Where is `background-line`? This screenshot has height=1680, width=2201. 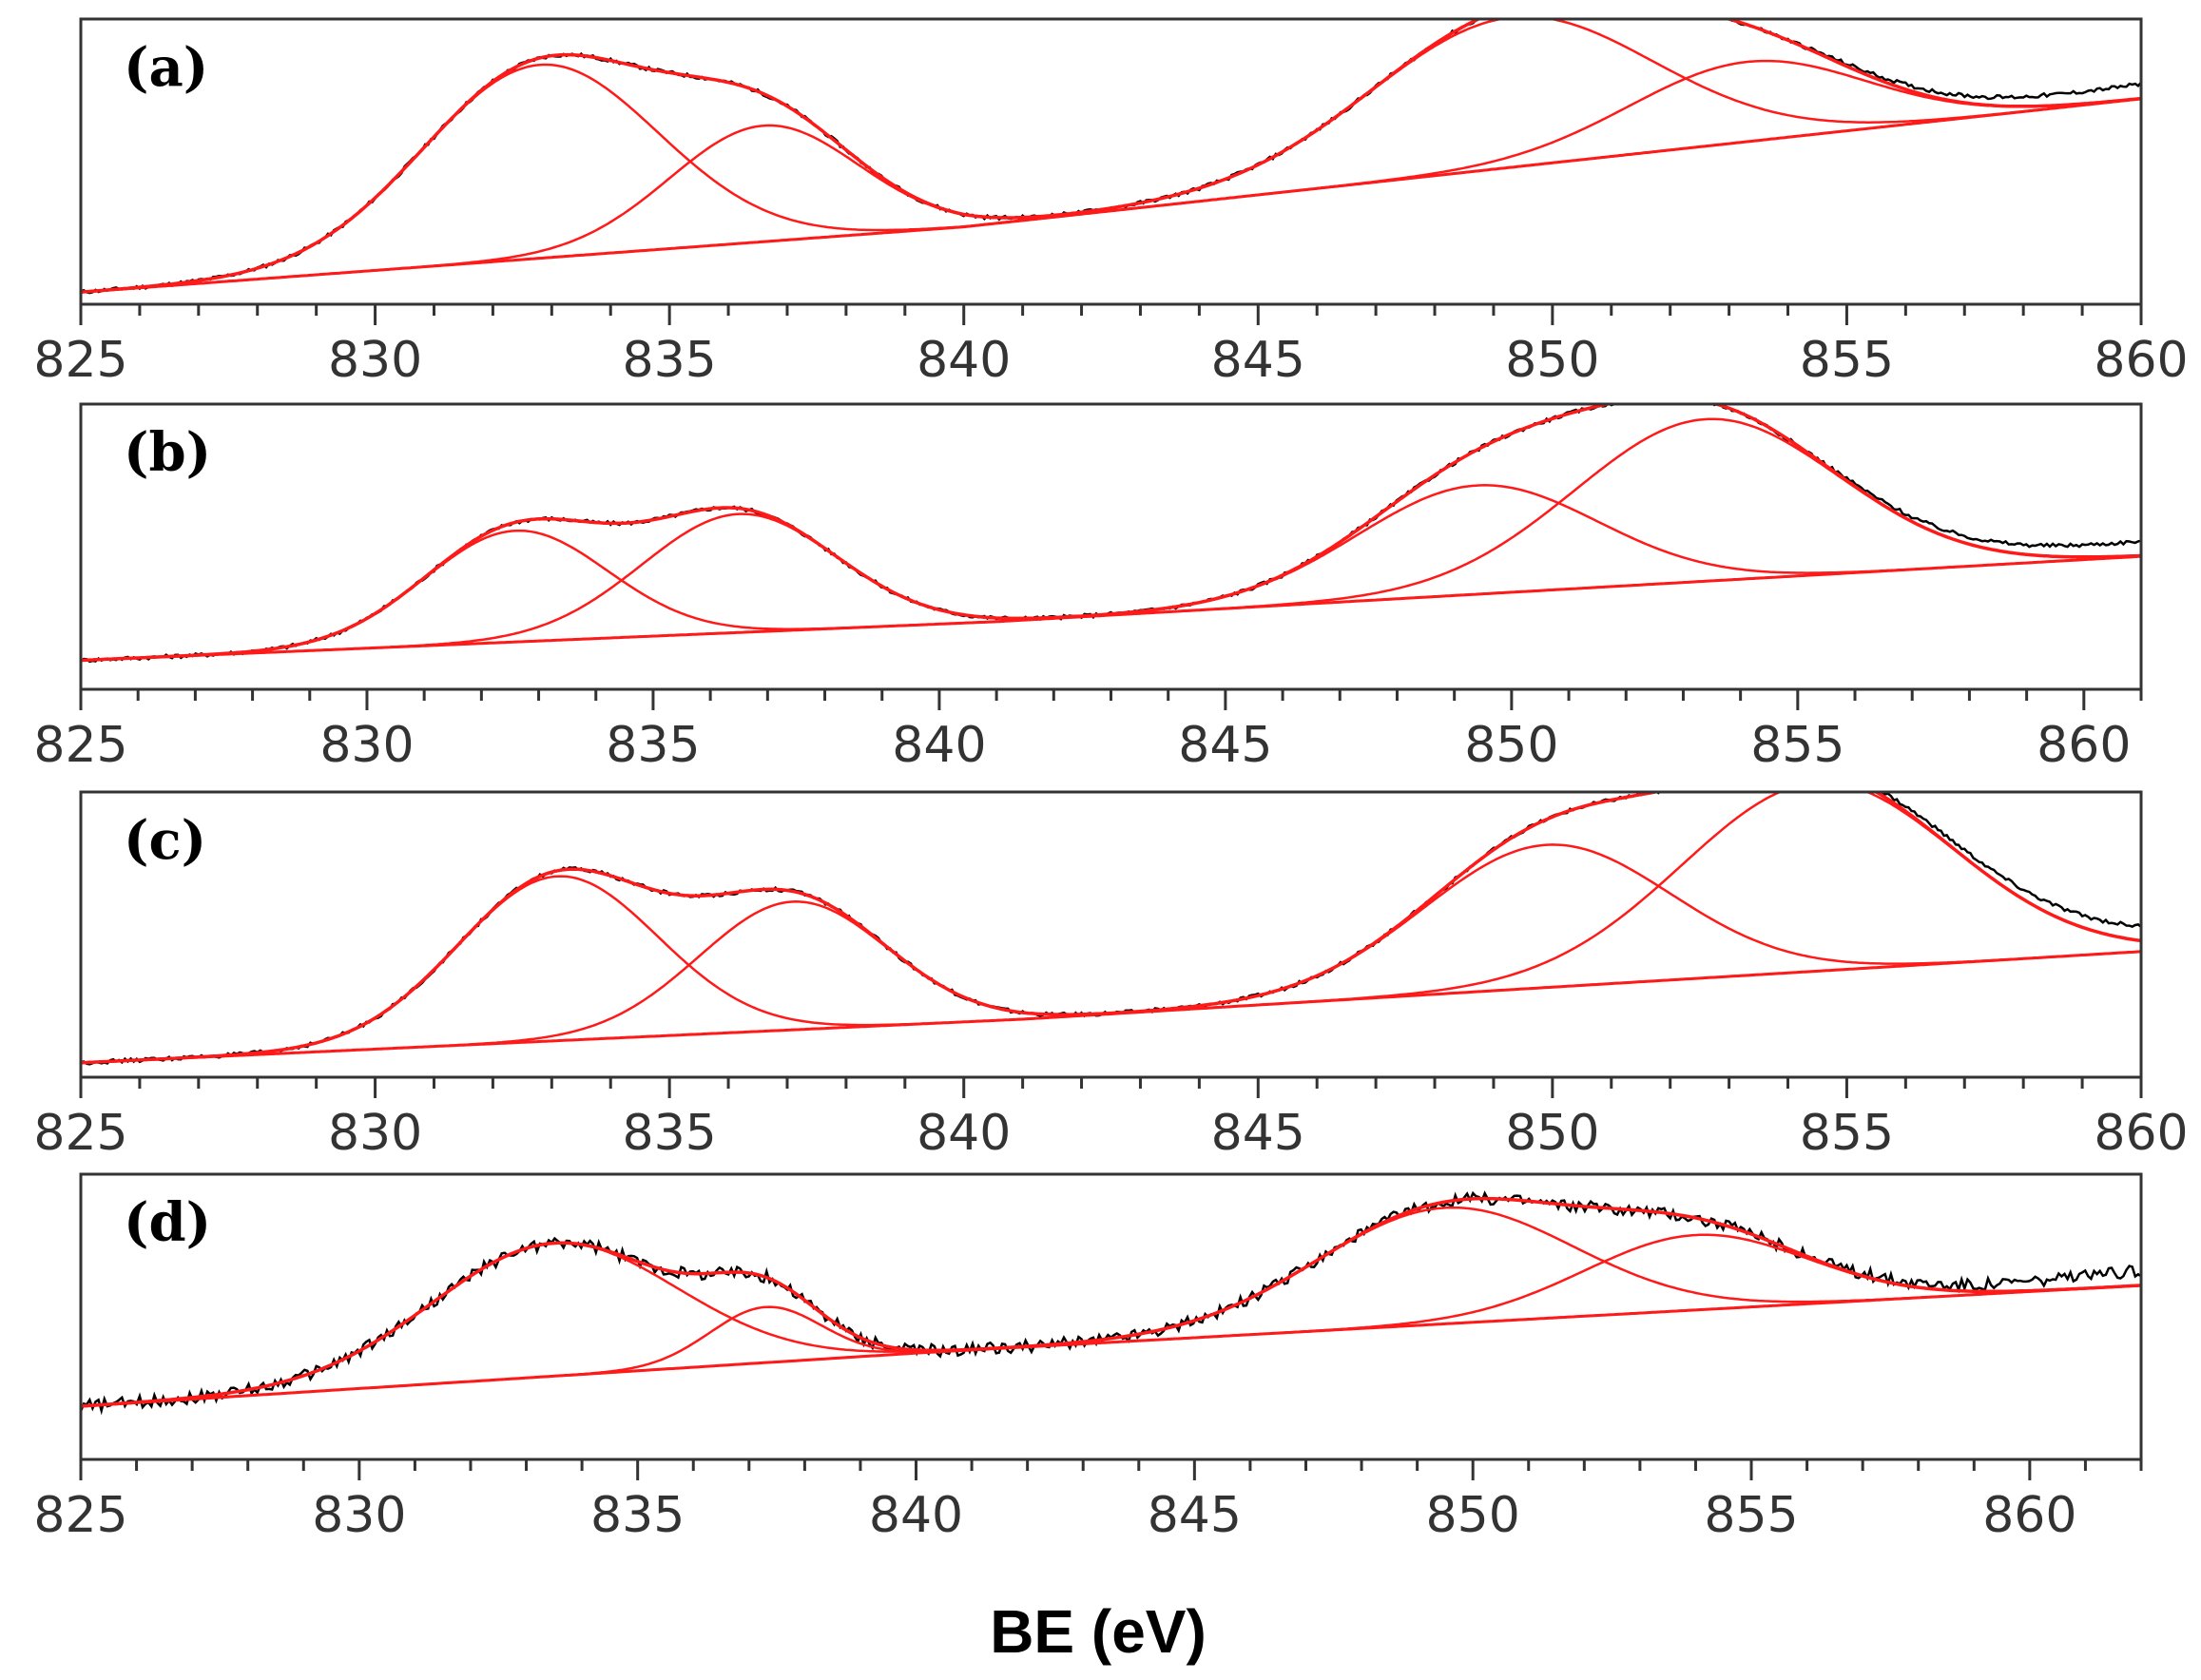
background-line is located at coordinates (1111, 195).